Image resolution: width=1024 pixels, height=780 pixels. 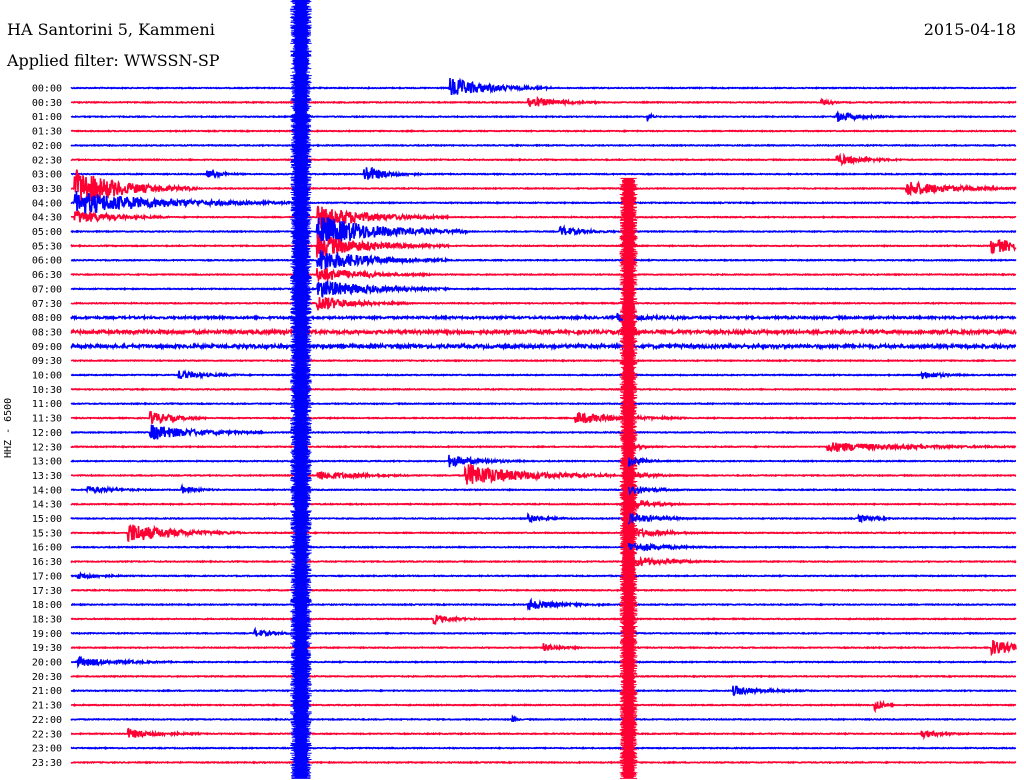 What do you see at coordinates (47, 275) in the screenshot?
I see `row-time-label: 06:30` at bounding box center [47, 275].